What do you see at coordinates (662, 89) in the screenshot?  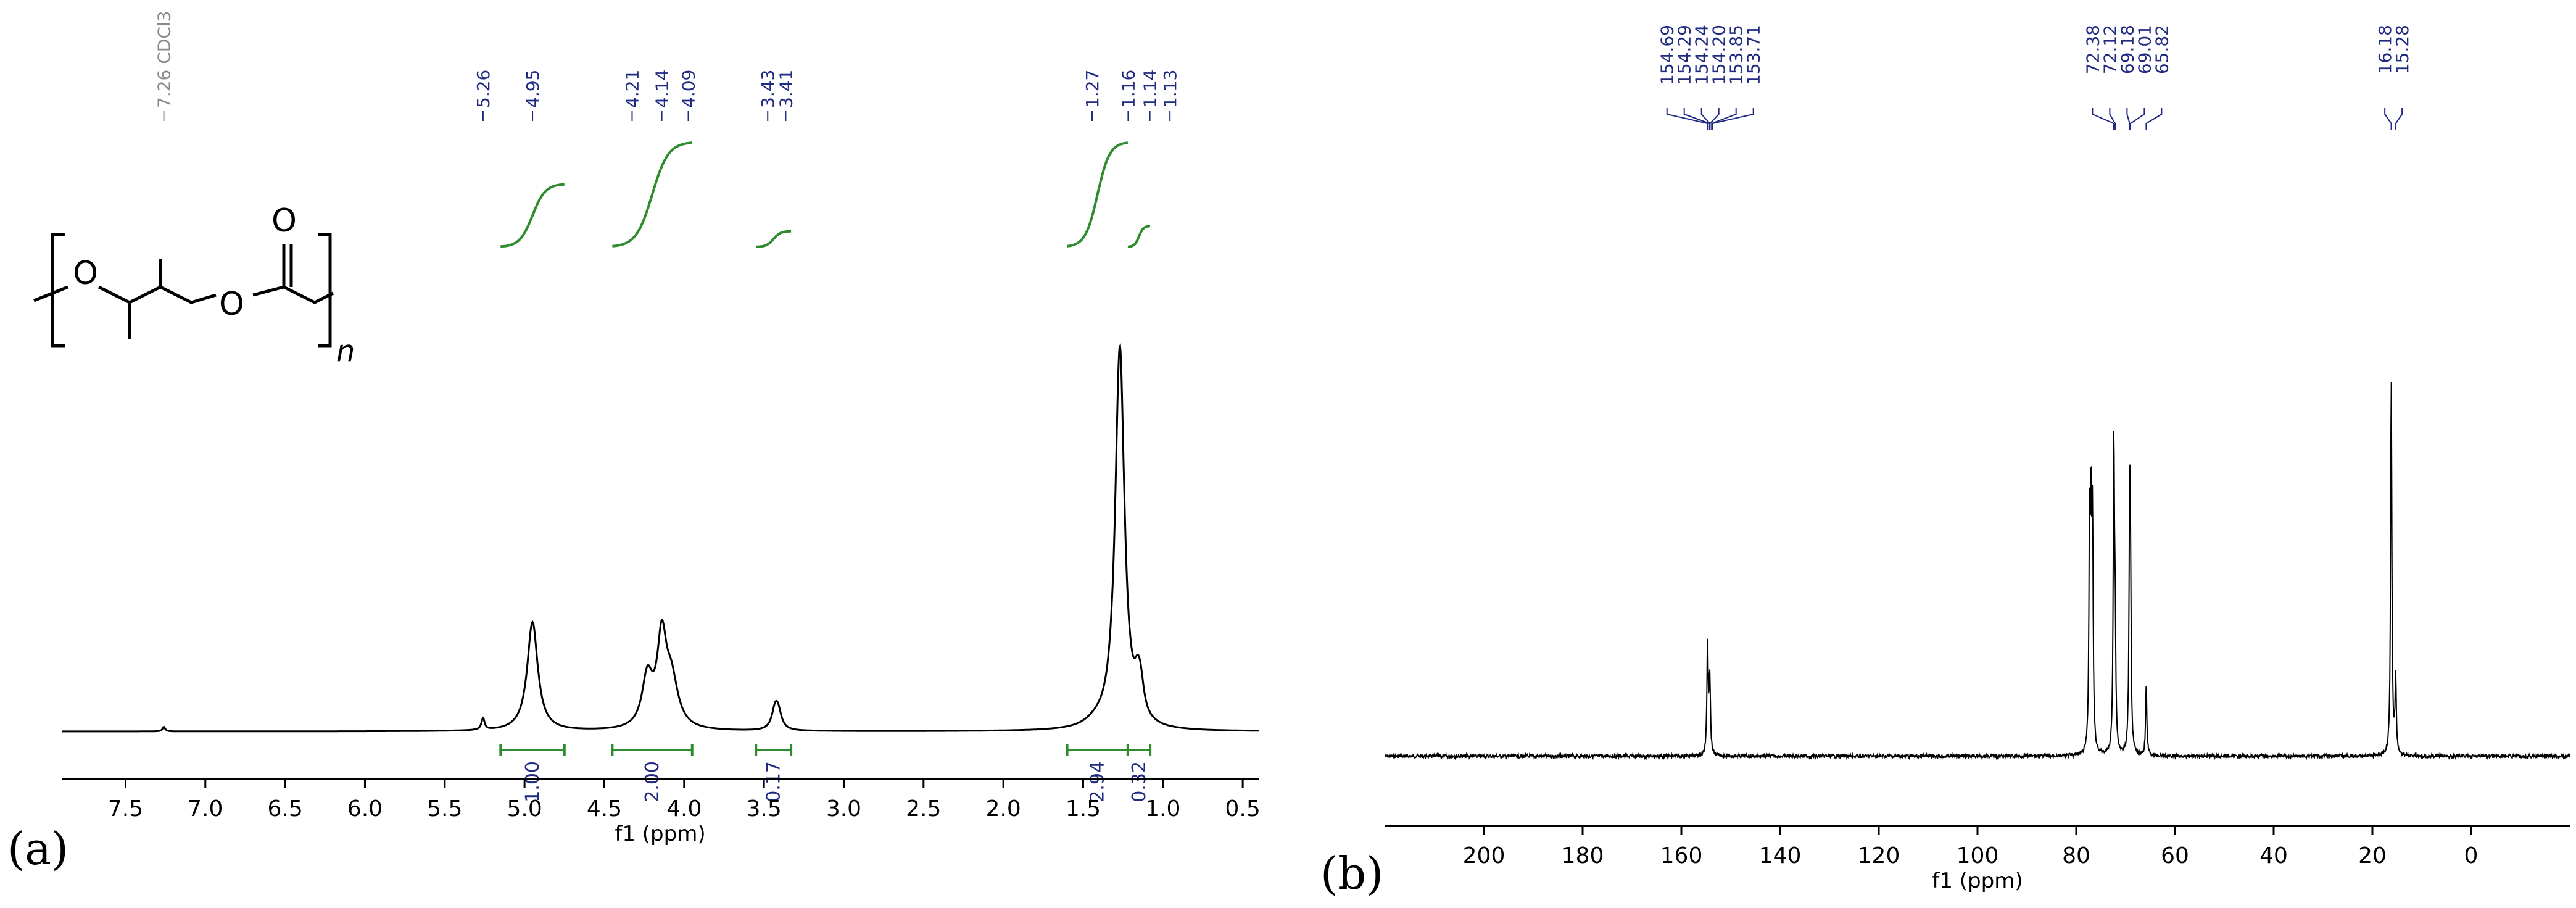 I see `peak-label: 4.14` at bounding box center [662, 89].